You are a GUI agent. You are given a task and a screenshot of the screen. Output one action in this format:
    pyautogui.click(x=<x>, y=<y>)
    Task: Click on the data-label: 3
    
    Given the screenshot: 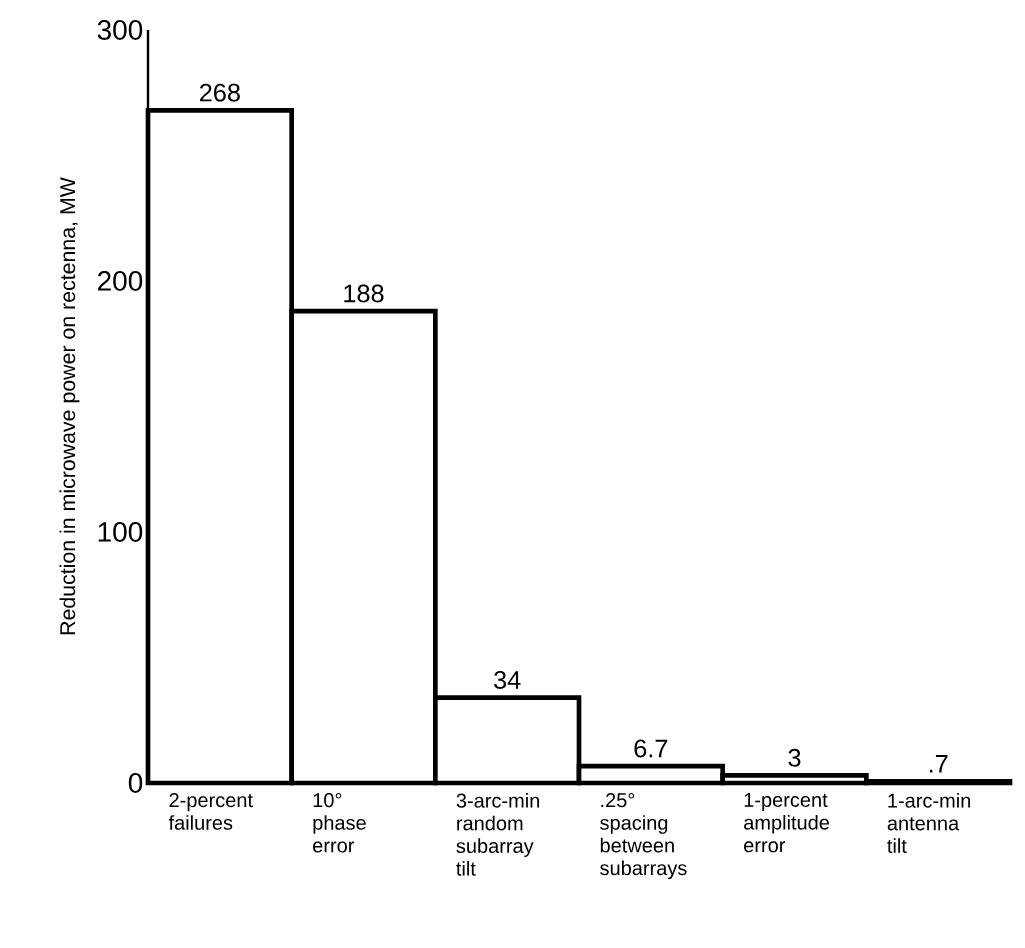 What is the action you would take?
    pyautogui.click(x=794, y=757)
    